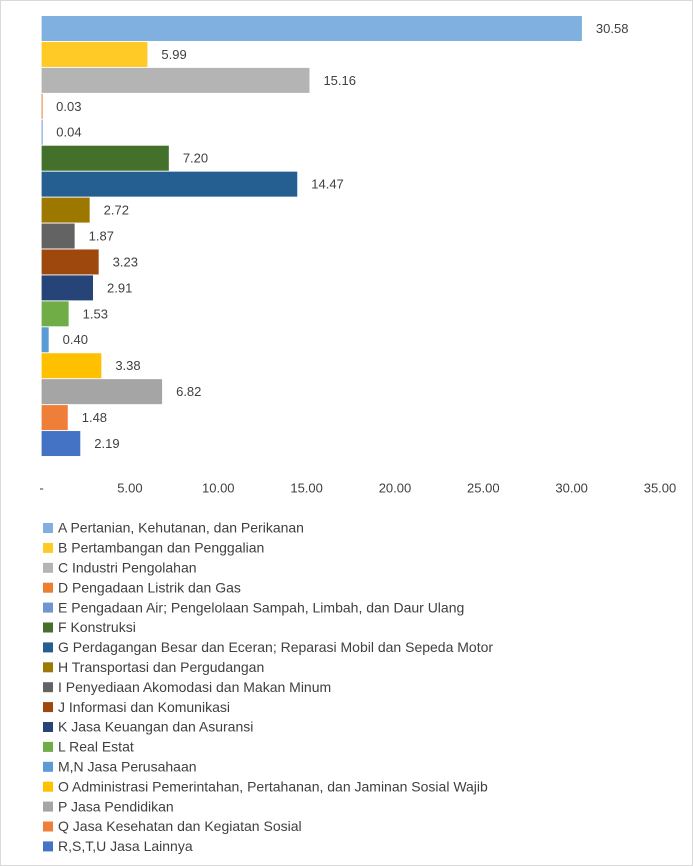 Image resolution: width=693 pixels, height=866 pixels. Describe the element at coordinates (96, 747) in the screenshot. I see `legend-label: L Real Estat` at that location.